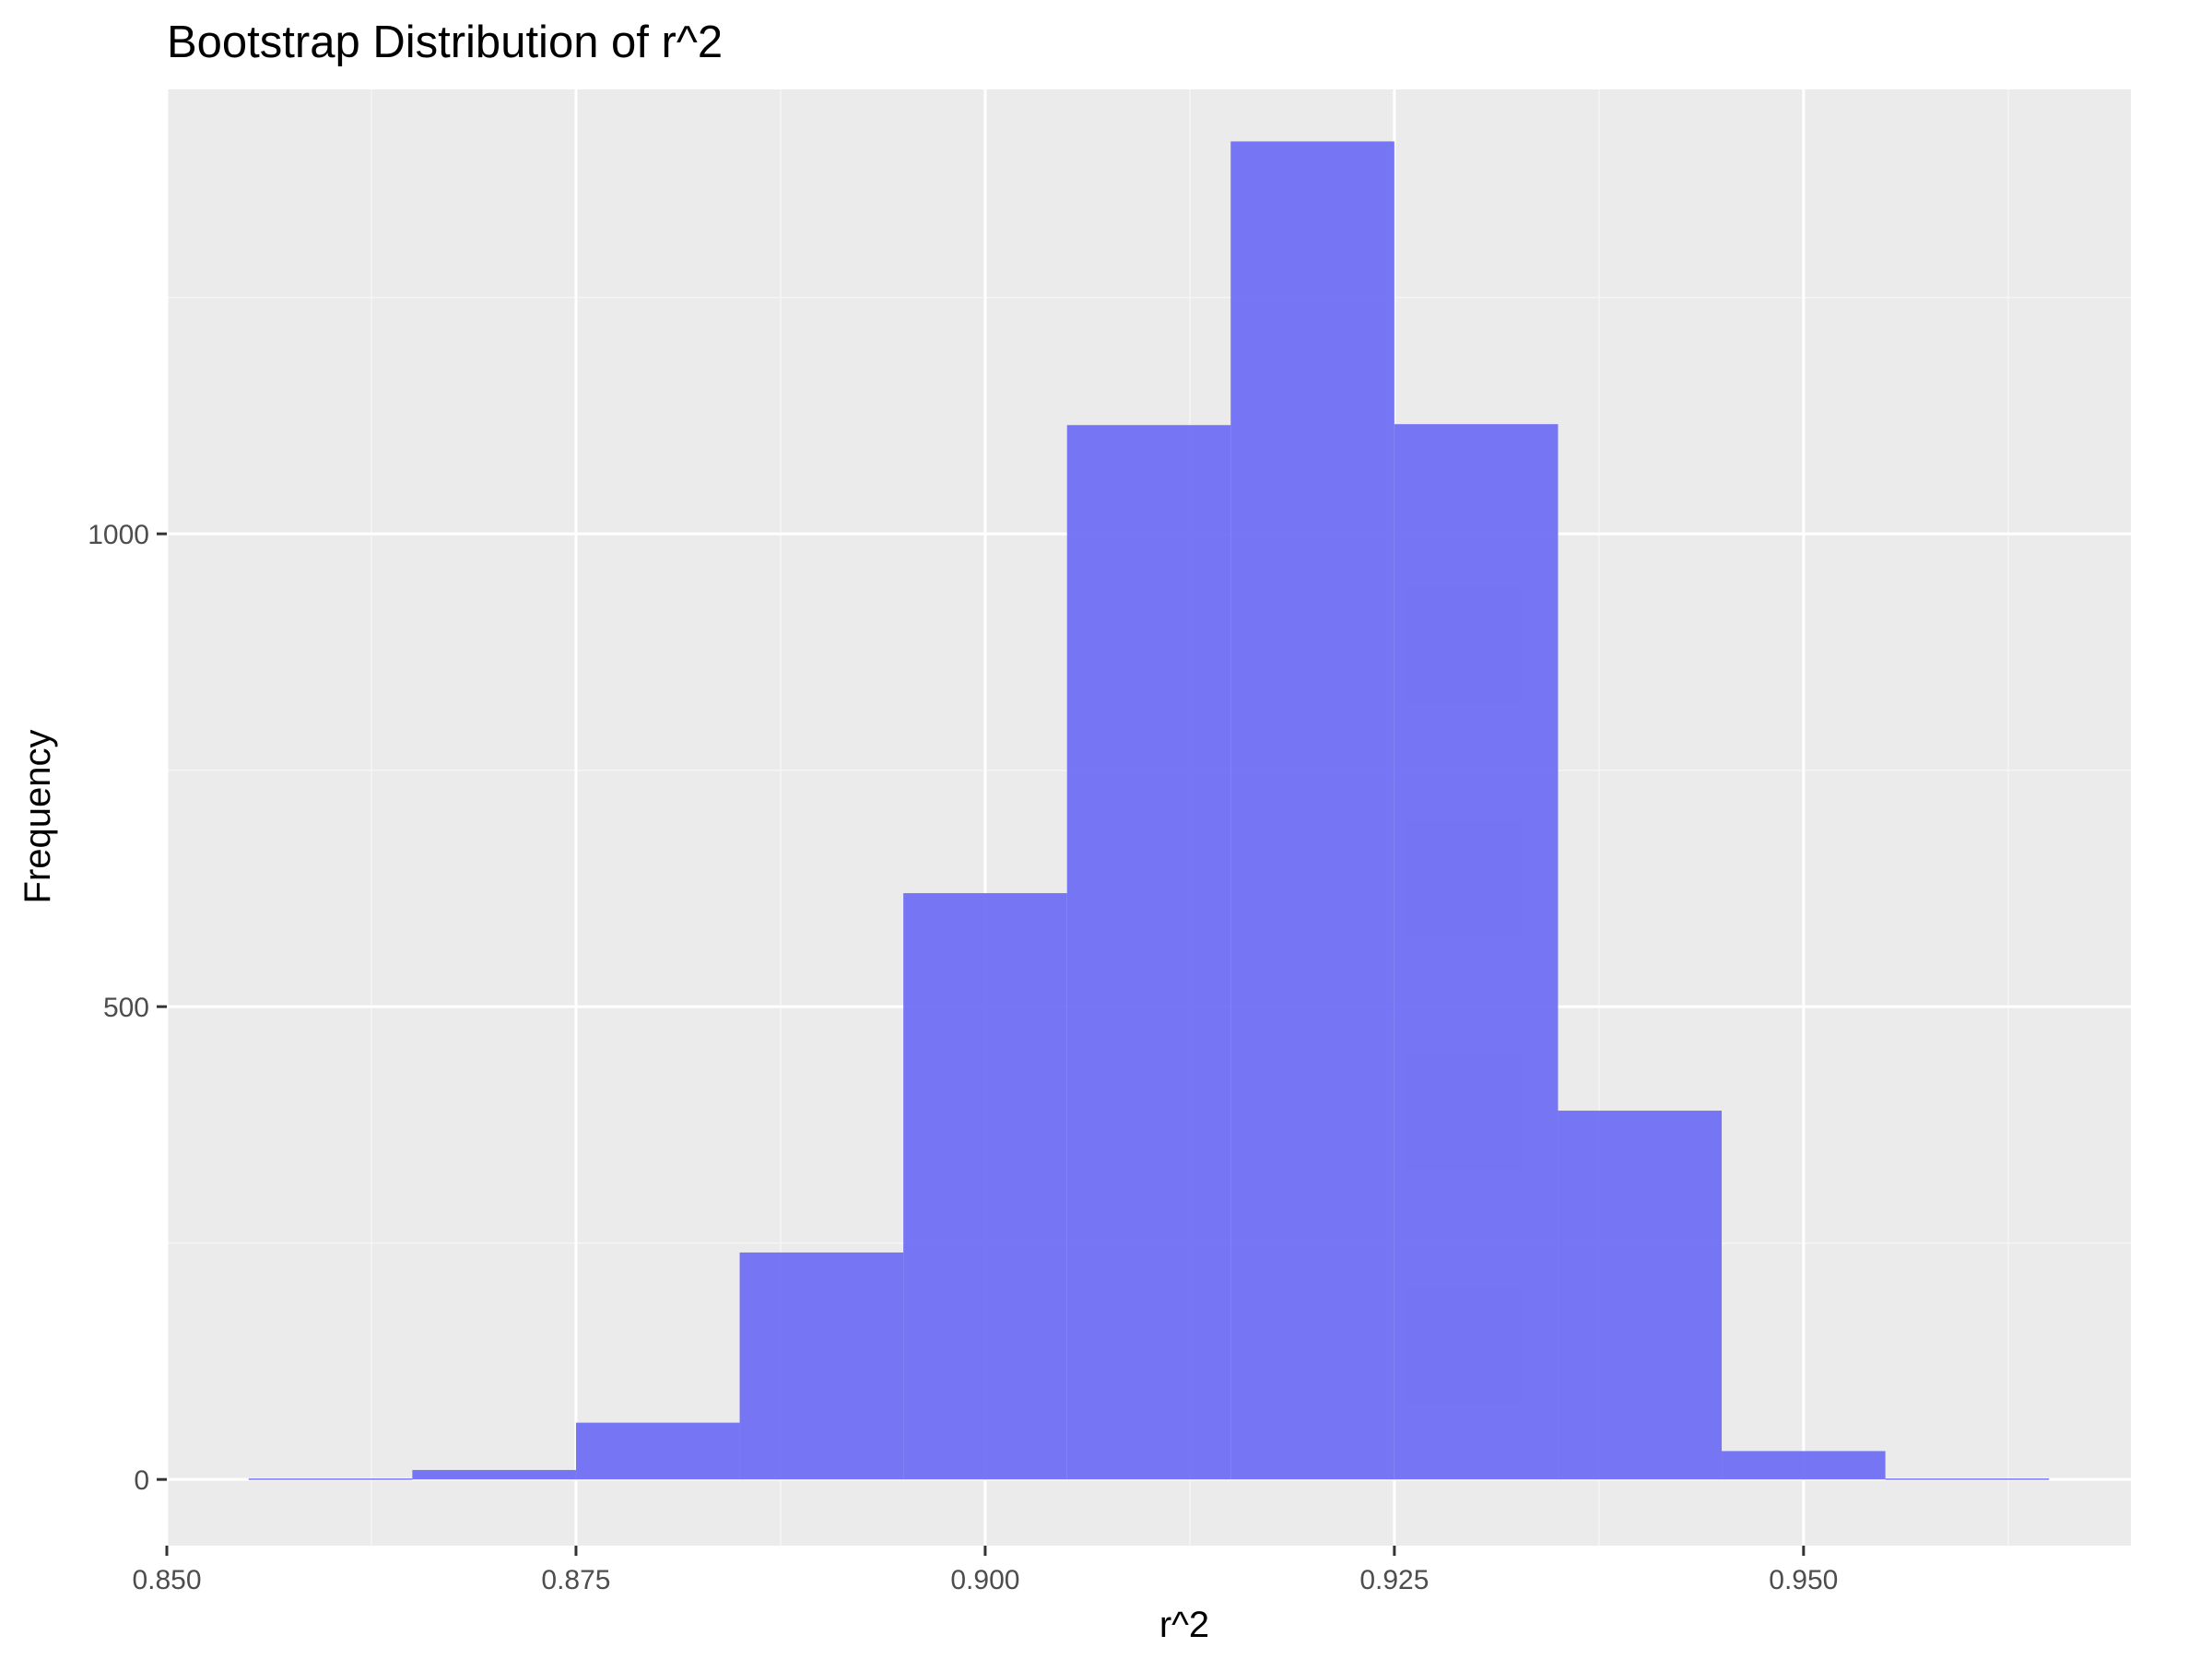 The height and width of the screenshot is (1659, 2212). I want to click on x-axis-title: r^2, so click(1184, 1625).